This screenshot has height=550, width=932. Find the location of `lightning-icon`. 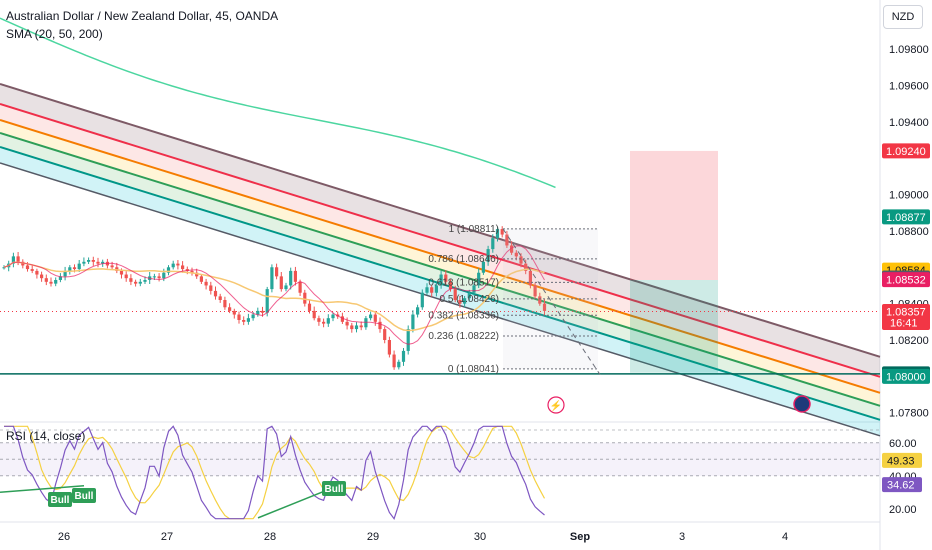

lightning-icon is located at coordinates (556, 405).